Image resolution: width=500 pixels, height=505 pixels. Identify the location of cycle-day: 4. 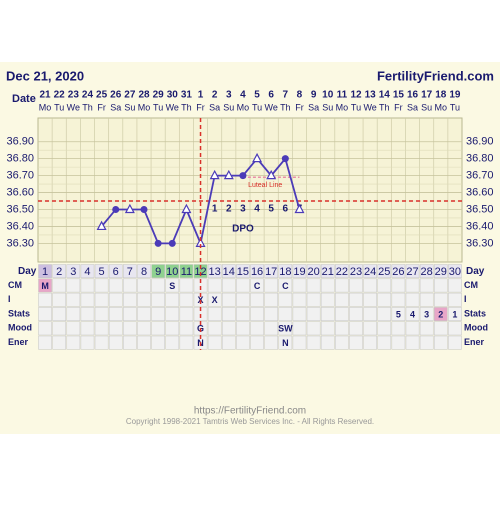
(87, 272).